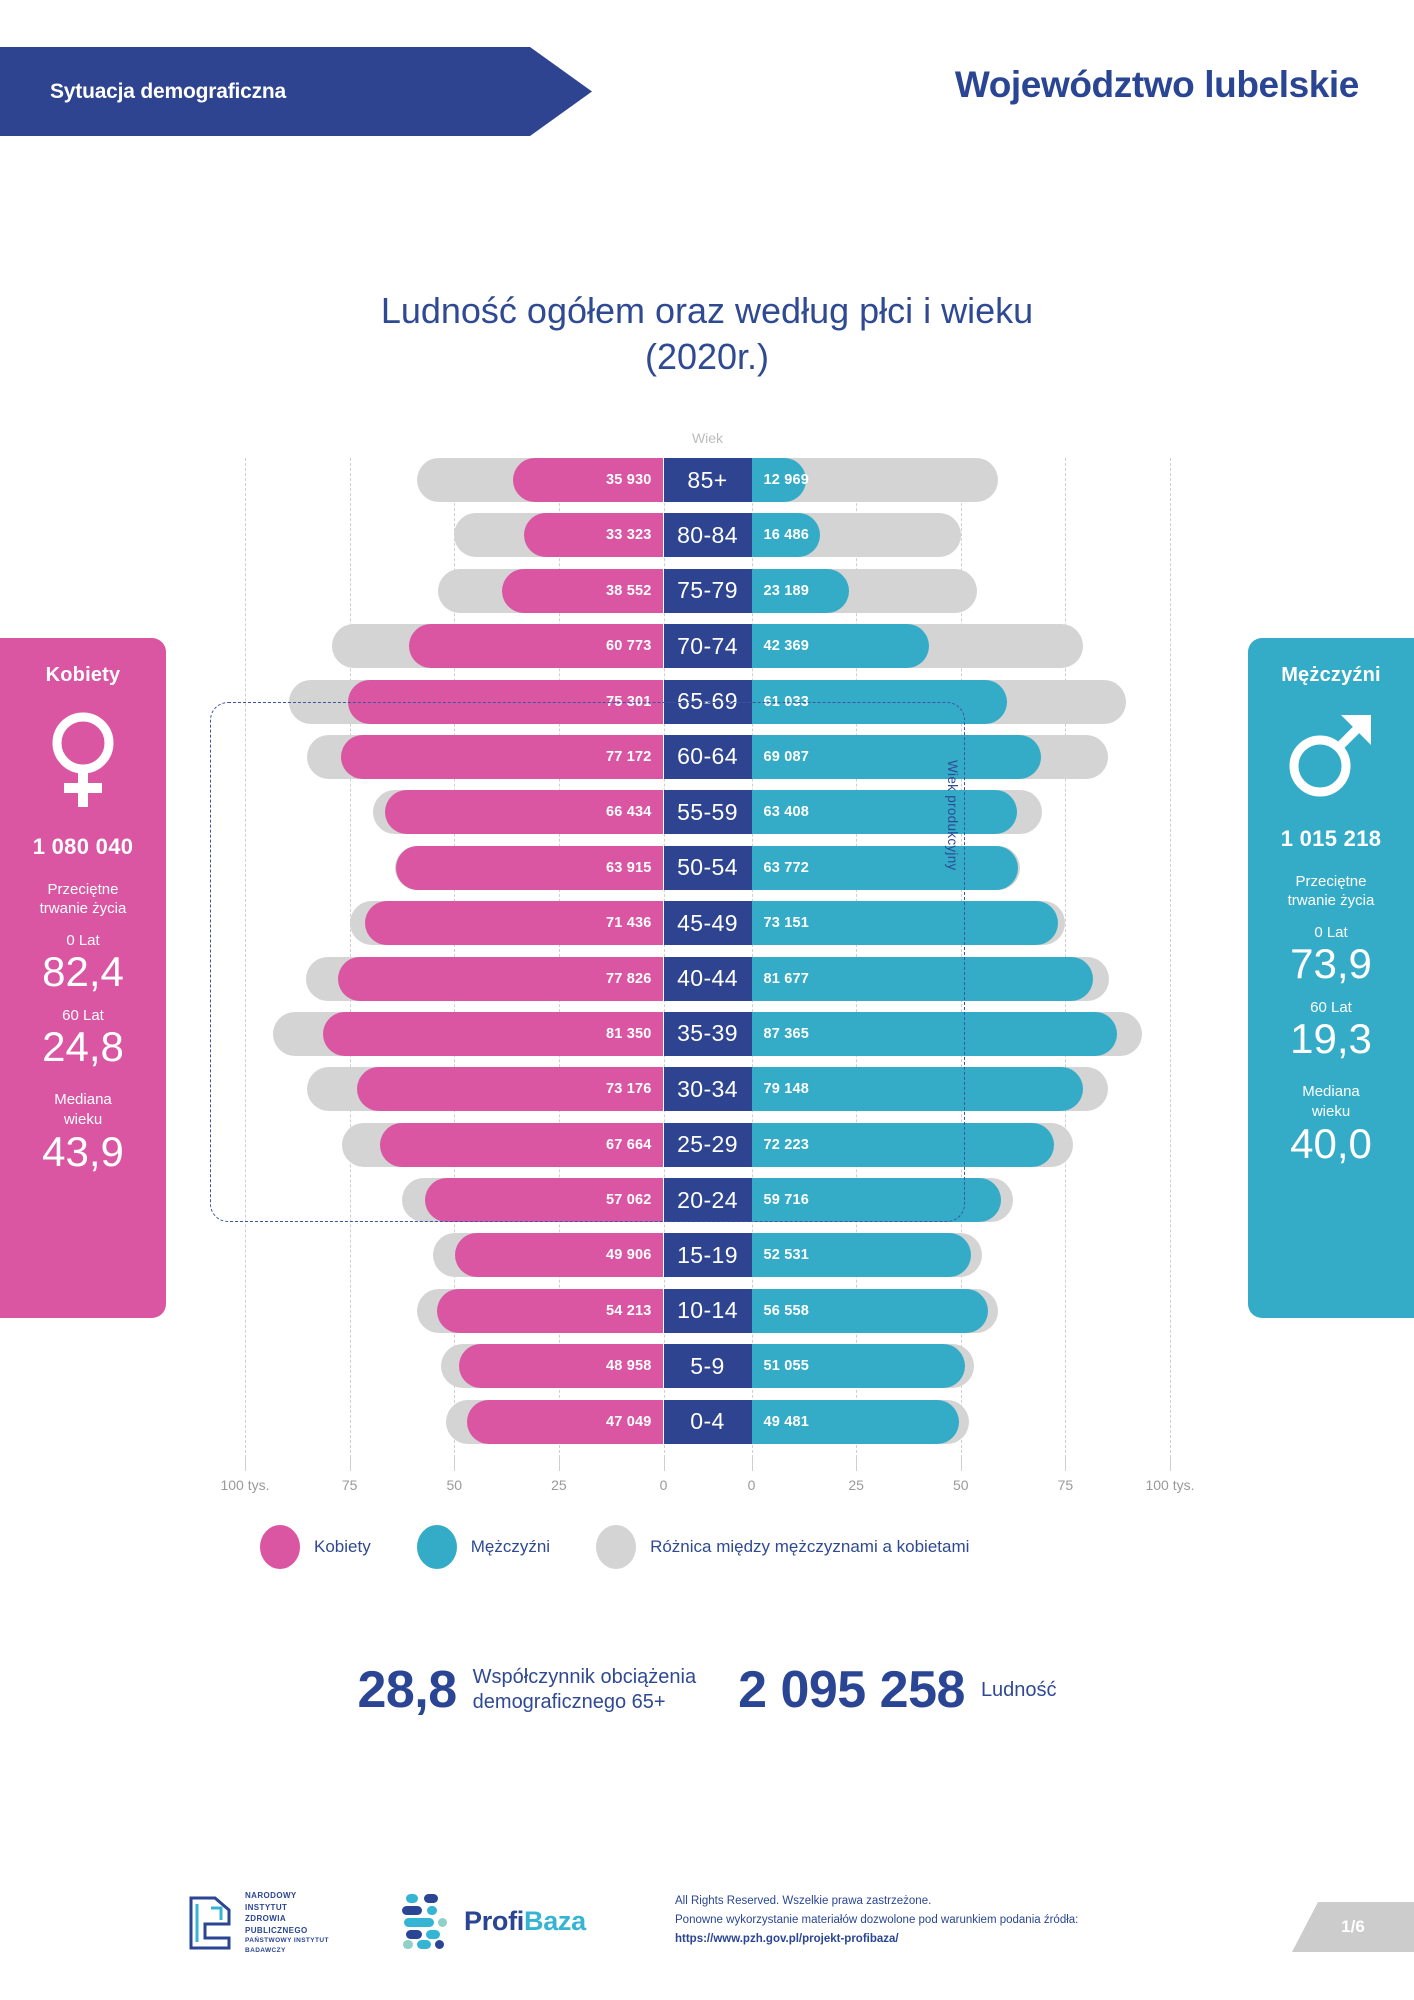  Describe the element at coordinates (707, 1255) in the screenshot. I see `pyramid-row: 15-19 49 906 52 531` at that location.